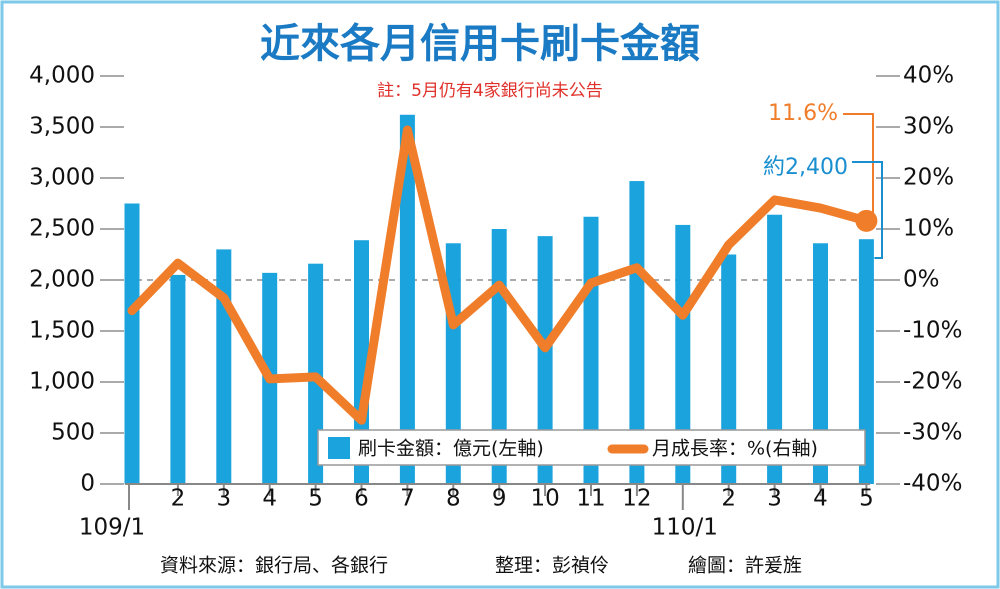 The width and height of the screenshot is (1000, 589). What do you see at coordinates (544, 499) in the screenshot?
I see `x-tick-label: 10` at bounding box center [544, 499].